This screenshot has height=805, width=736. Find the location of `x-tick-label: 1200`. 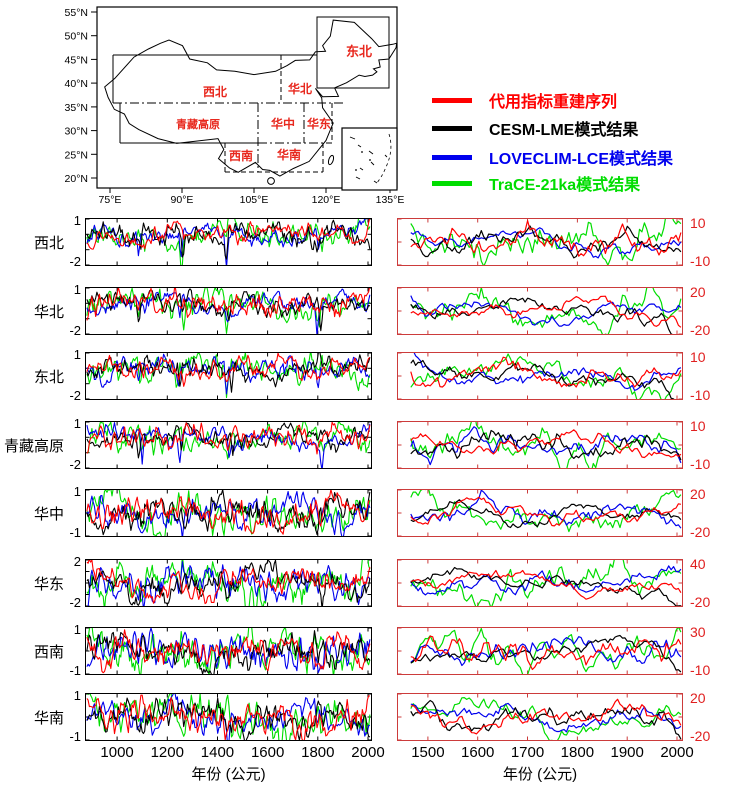

x-tick-label: 1200 is located at coordinates (167, 752).